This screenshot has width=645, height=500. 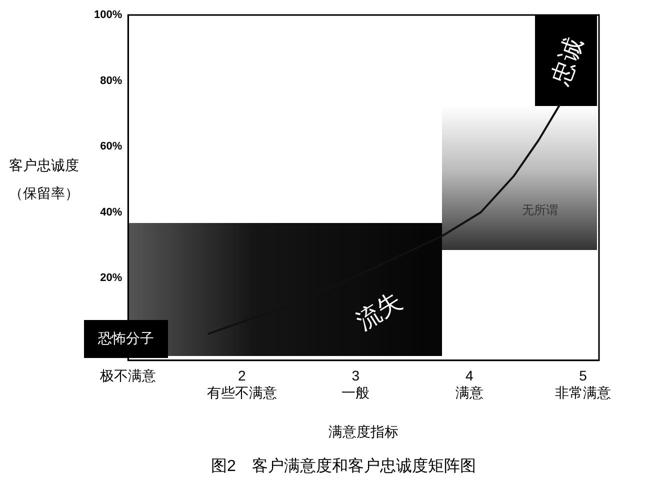 What do you see at coordinates (241, 384) in the screenshot?
I see `x-tick-label: 2 有些不满意` at bounding box center [241, 384].